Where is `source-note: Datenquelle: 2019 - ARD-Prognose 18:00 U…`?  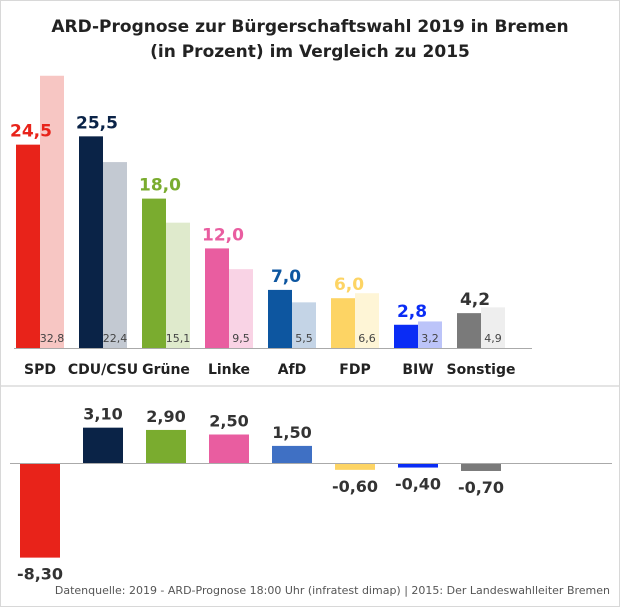
source-note: Datenquelle: 2019 - ARD-Prognose 18:00 U… is located at coordinates (332, 590).